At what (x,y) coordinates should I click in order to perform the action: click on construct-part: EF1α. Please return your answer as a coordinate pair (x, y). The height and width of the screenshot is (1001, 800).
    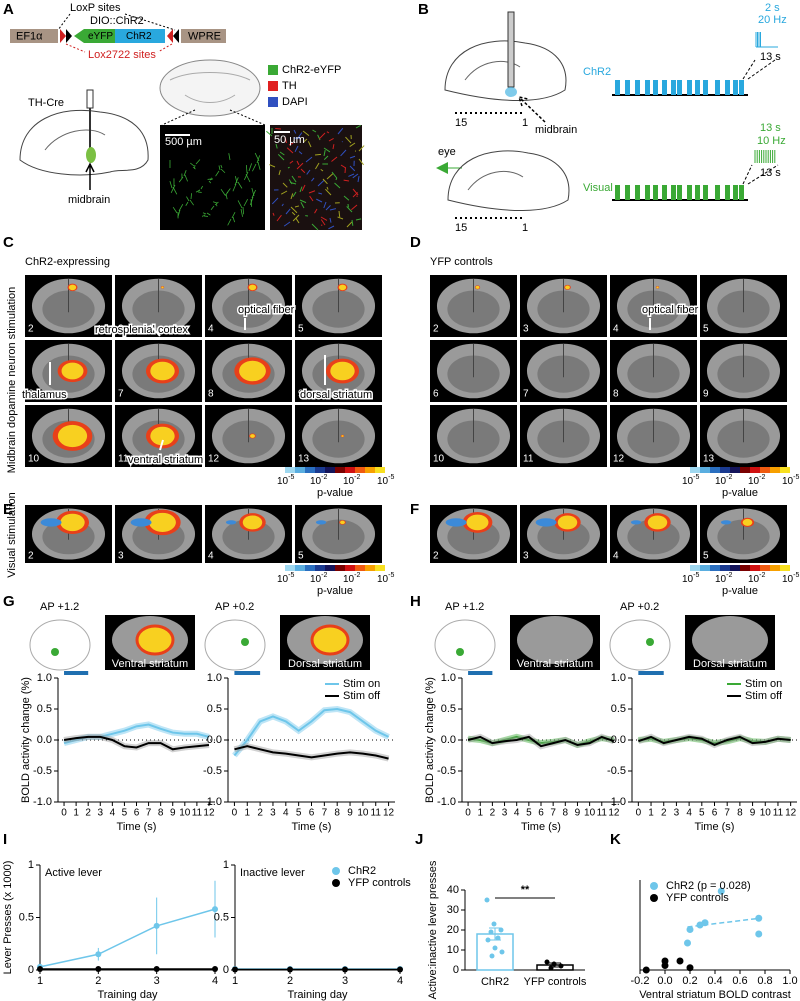
    Looking at the image, I should click on (29, 36).